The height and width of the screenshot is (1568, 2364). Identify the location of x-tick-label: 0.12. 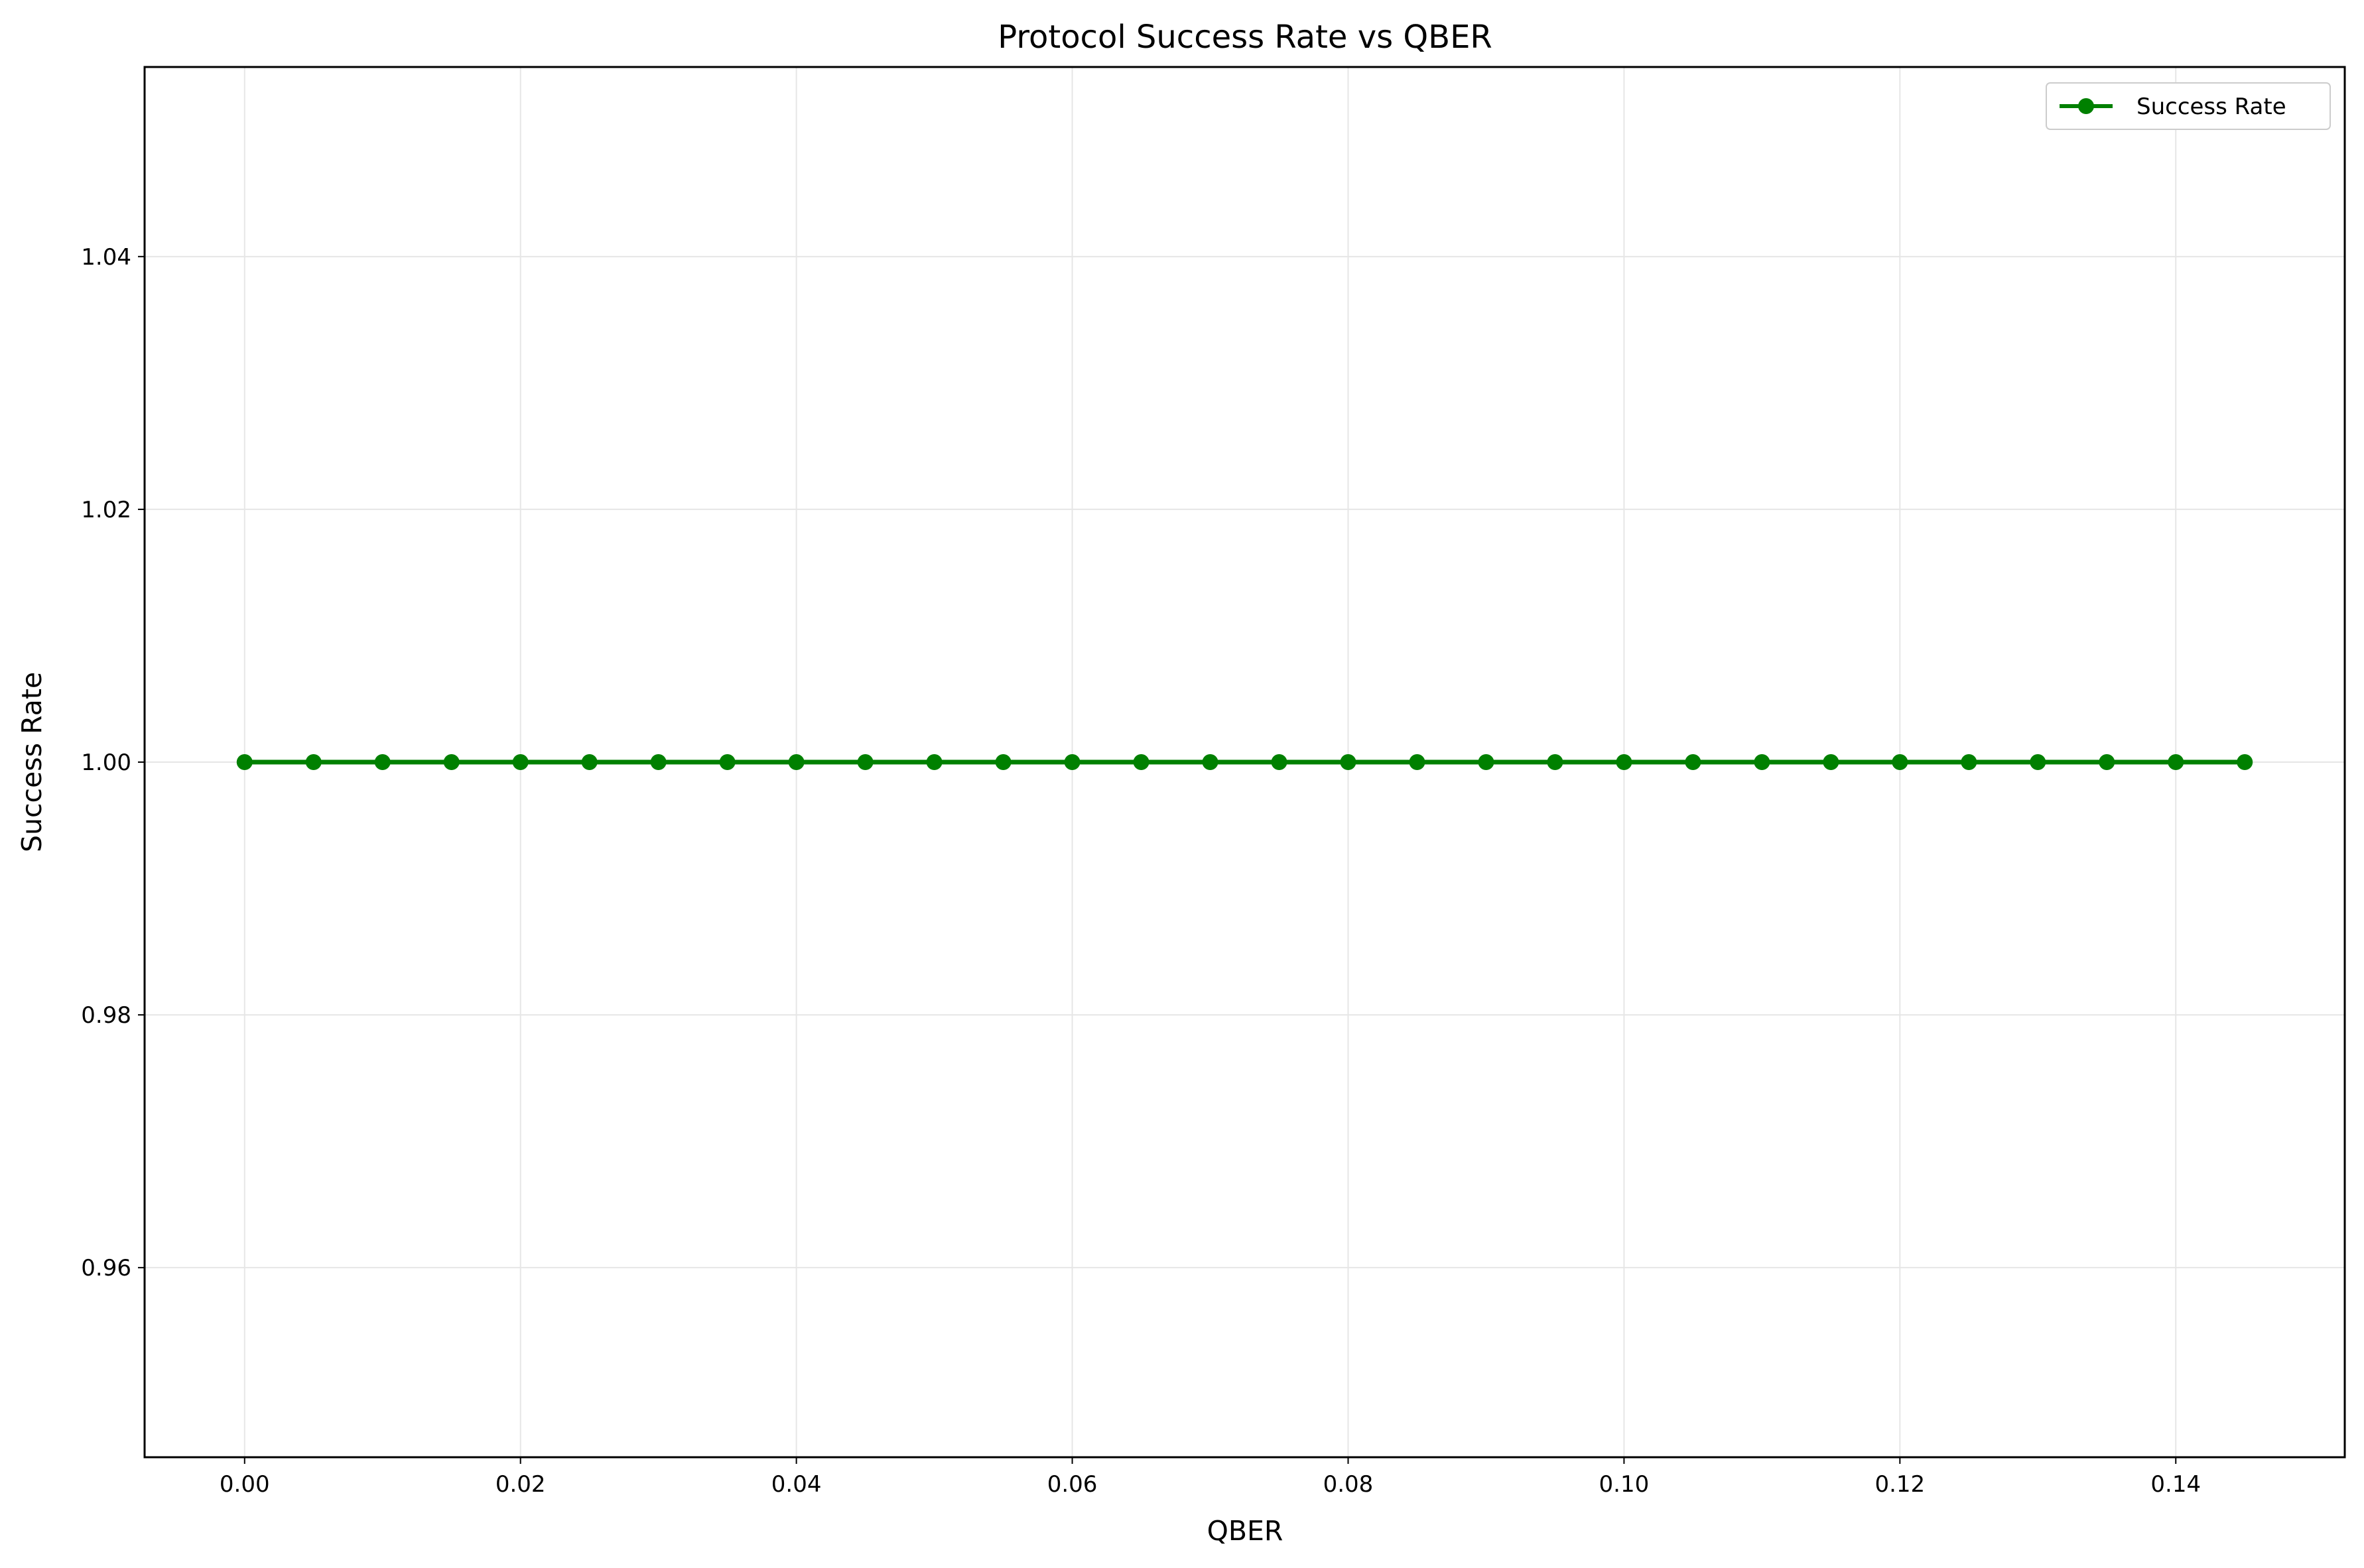
(1899, 1484).